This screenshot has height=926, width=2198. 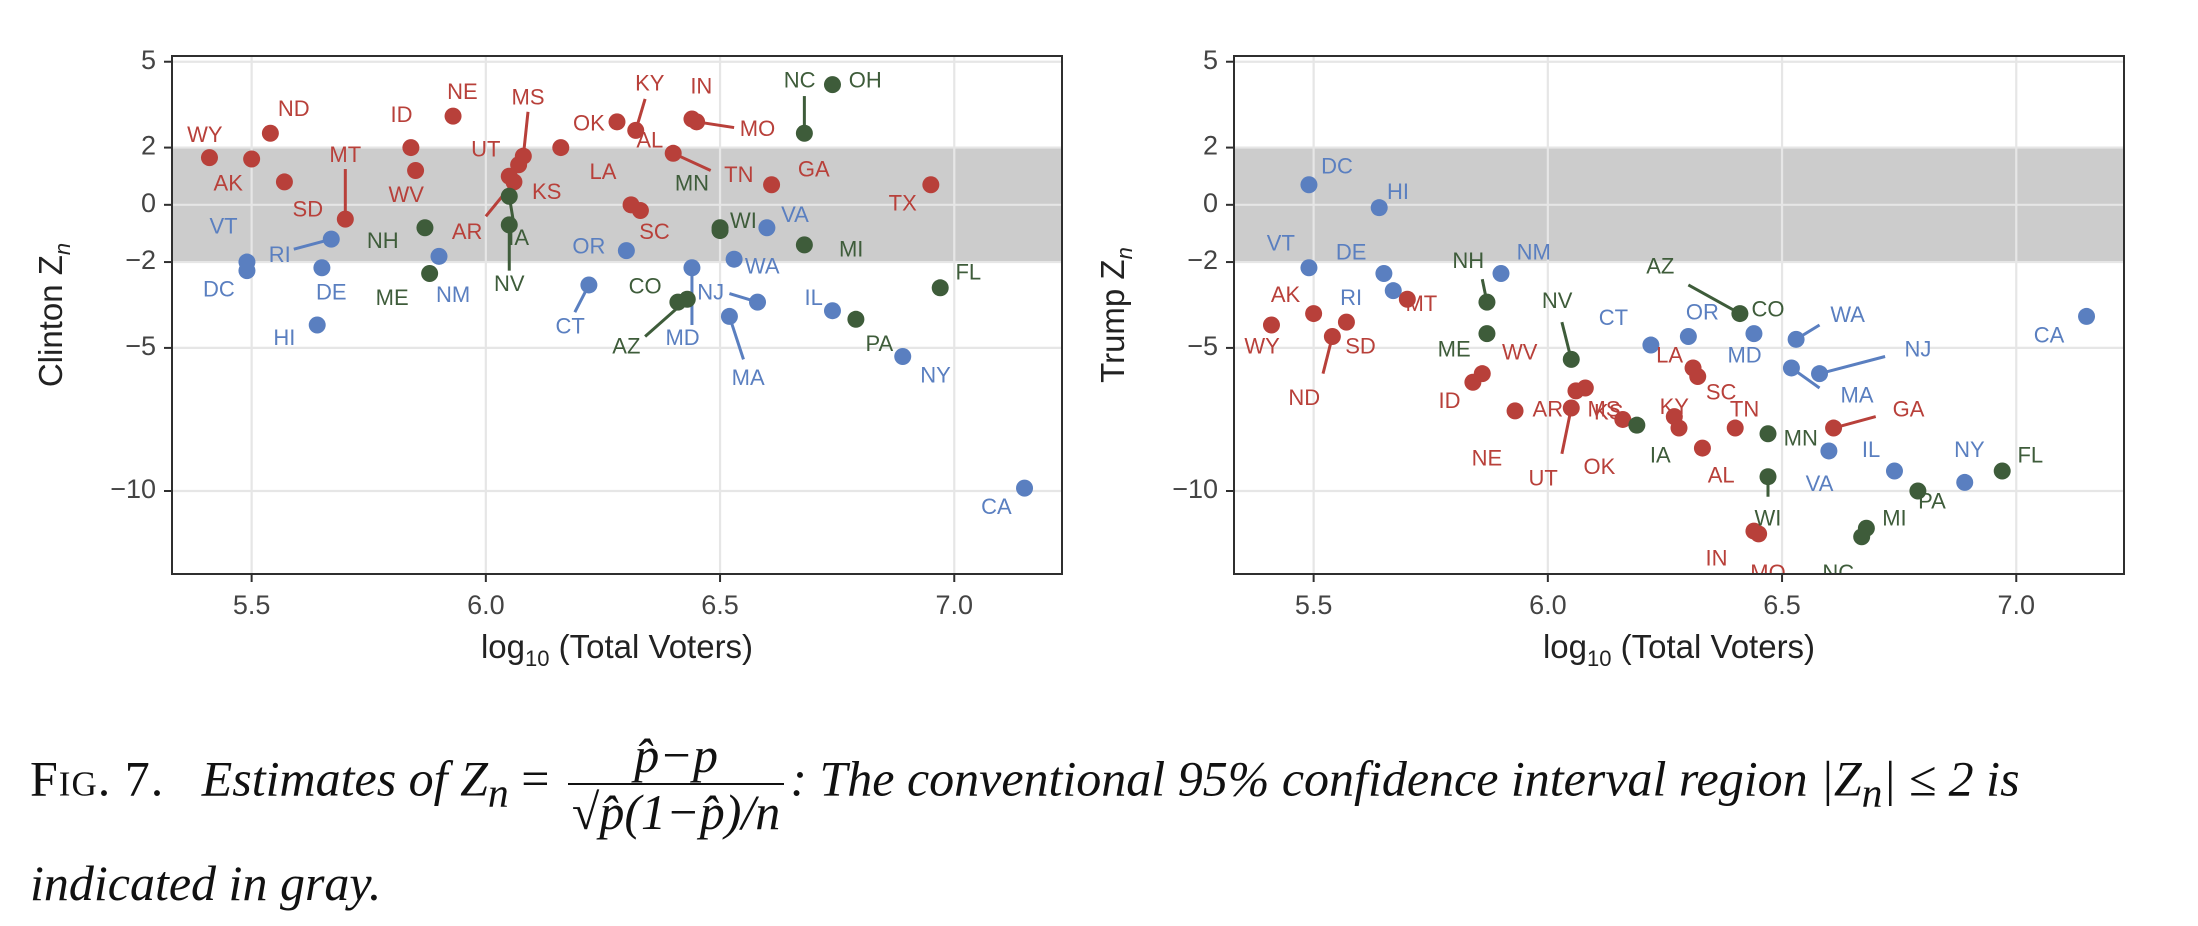 I want to click on label-de: DE, so click(x=331, y=291).